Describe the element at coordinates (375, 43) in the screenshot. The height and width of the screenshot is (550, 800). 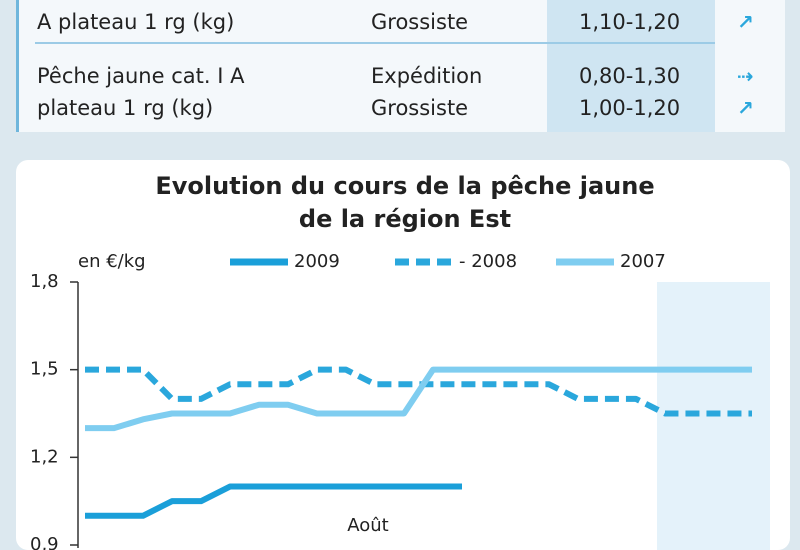
I see `row-separator` at that location.